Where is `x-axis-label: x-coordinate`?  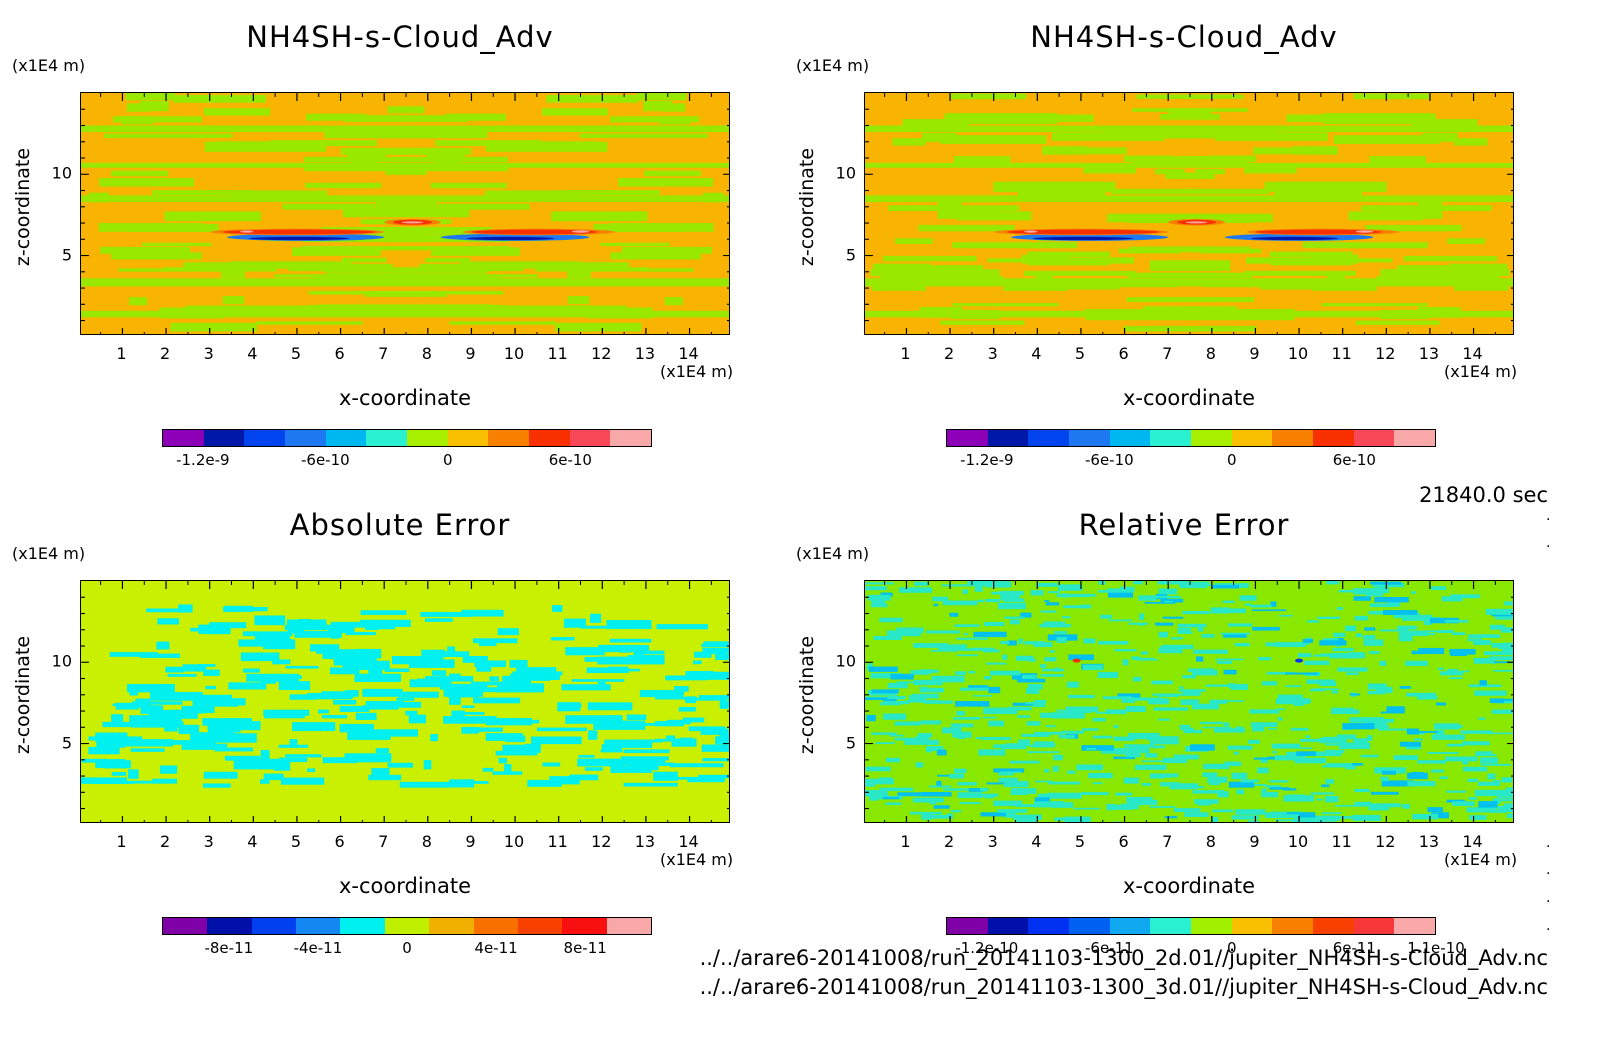 x-axis-label: x-coordinate is located at coordinates (1188, 398).